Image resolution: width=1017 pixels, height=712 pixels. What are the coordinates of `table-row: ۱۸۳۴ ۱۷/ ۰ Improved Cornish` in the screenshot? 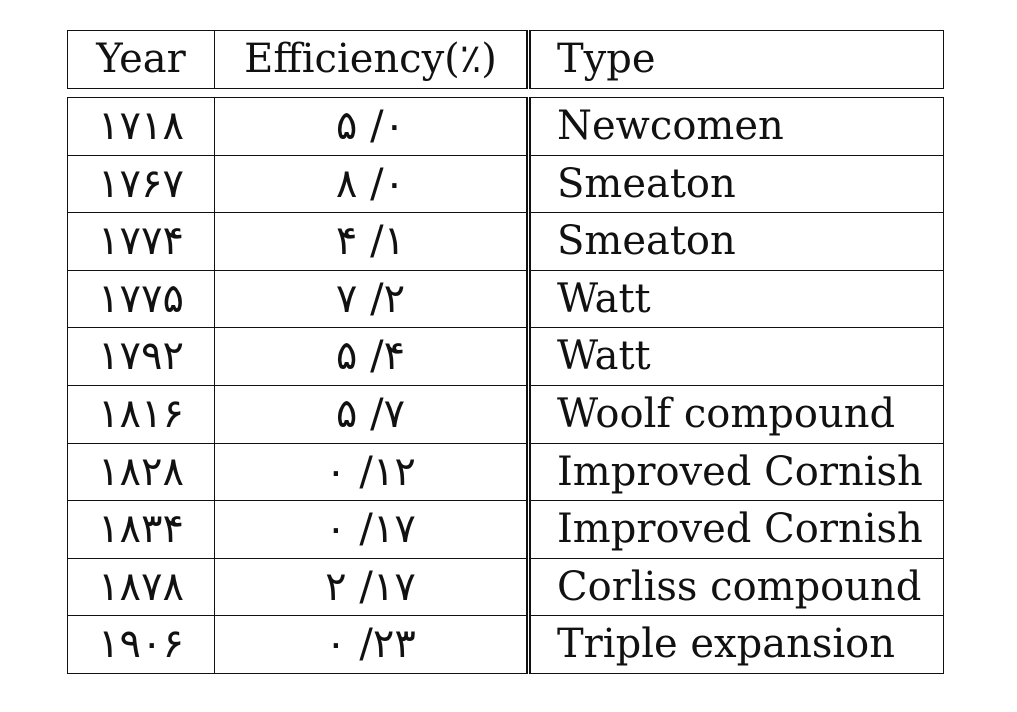 It's located at (505, 529).